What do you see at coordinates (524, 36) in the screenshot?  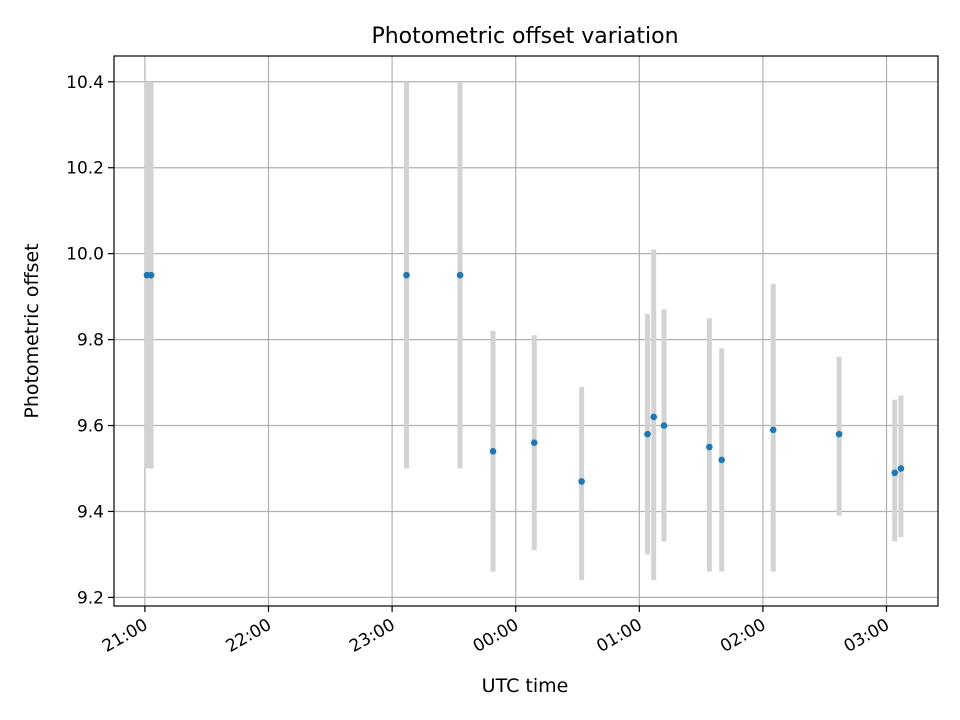 I see `chart-title: Photometric offset variation` at bounding box center [524, 36].